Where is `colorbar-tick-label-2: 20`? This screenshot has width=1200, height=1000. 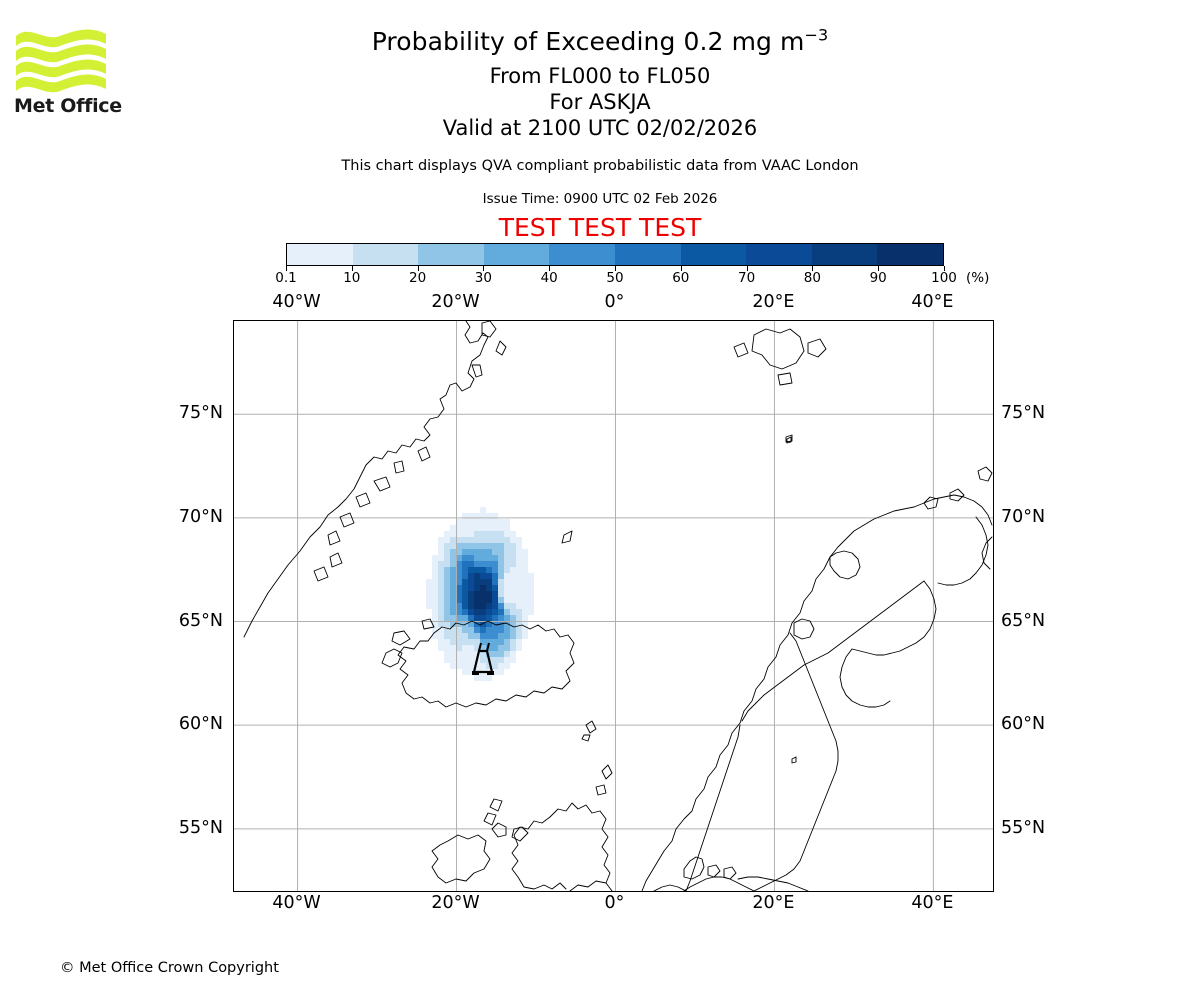
colorbar-tick-label-2: 20 is located at coordinates (418, 278).